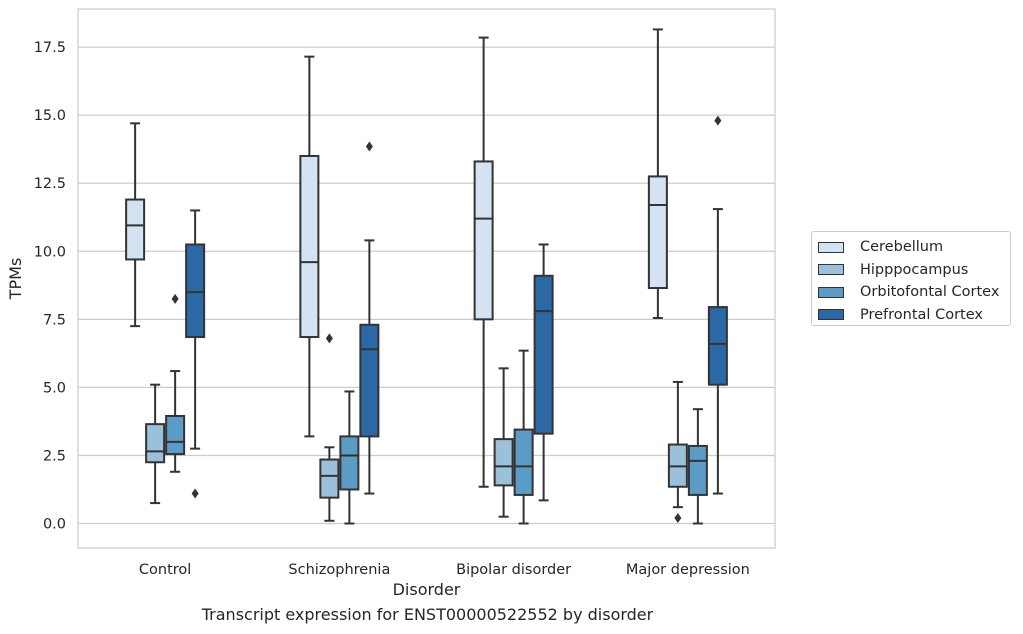 The image size is (1023, 634). Describe the element at coordinates (50, 184) in the screenshot. I see `y-tick-label: 12.5` at that location.